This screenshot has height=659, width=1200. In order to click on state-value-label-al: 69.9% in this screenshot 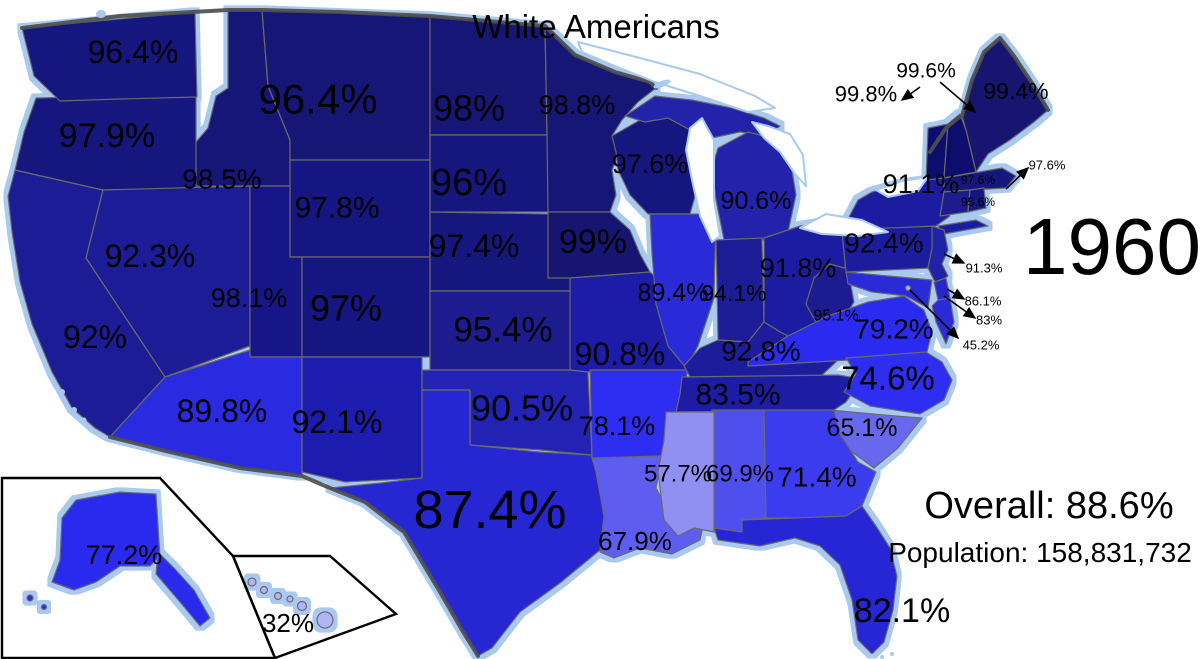, I will do `click(740, 474)`.